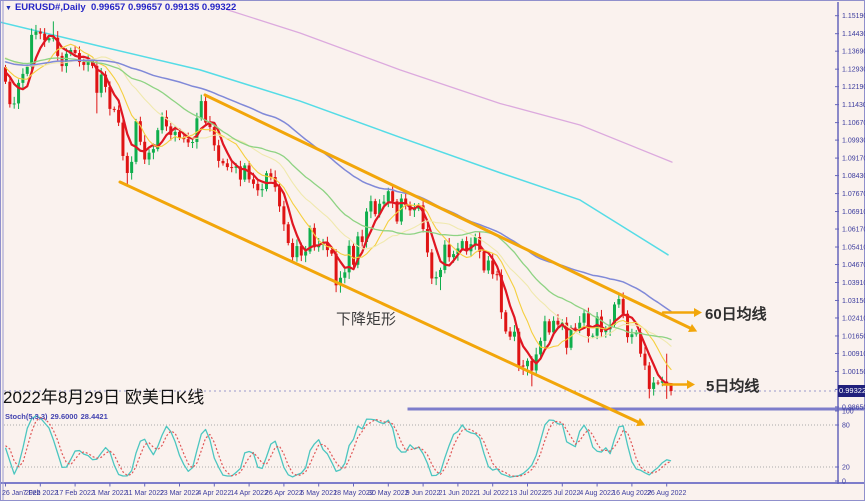 Image resolution: width=865 pixels, height=501 pixels. I want to click on annotation-ma5: 5日均线, so click(733, 386).